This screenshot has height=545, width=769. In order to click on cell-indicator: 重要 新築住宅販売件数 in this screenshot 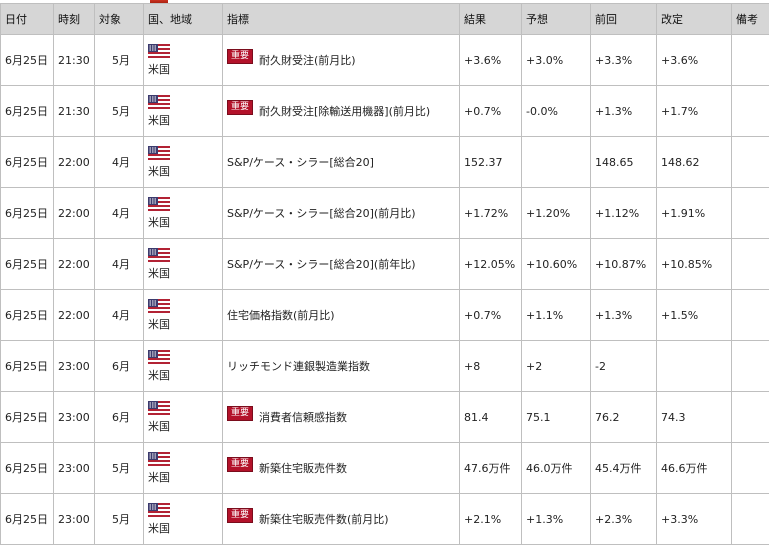, I will do `click(341, 468)`.